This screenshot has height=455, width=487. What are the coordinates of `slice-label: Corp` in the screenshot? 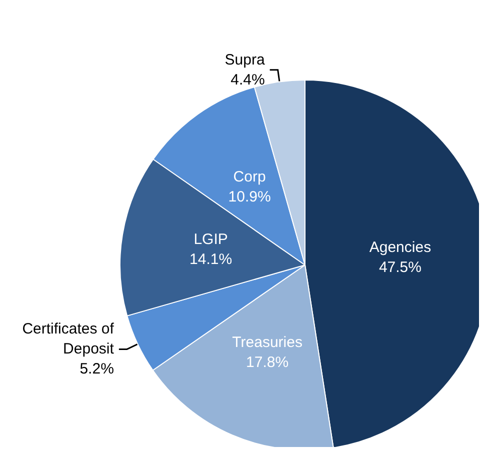 It's located at (249, 177).